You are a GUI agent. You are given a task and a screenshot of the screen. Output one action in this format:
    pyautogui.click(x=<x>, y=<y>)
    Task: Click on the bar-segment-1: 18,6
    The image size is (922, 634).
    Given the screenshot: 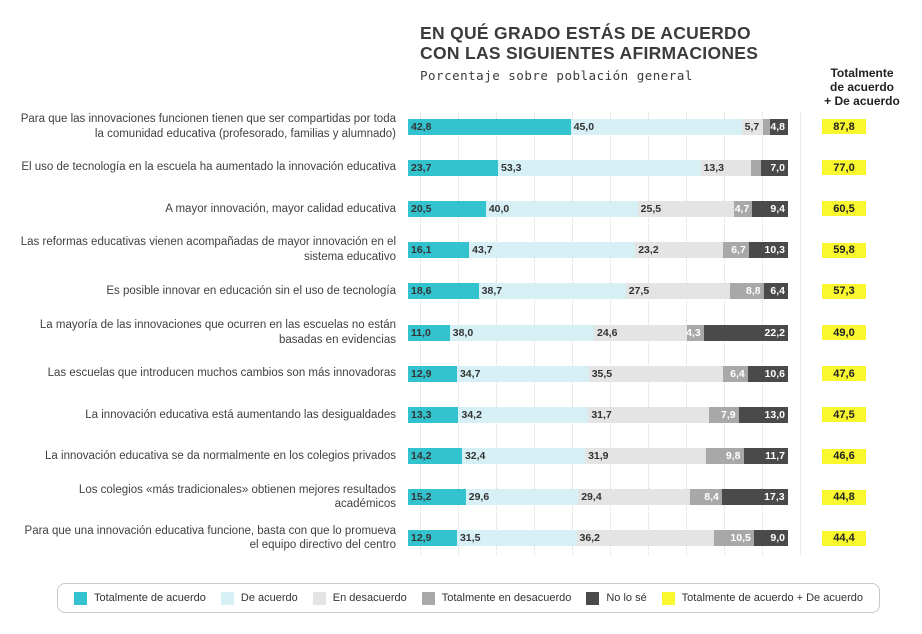 What is the action you would take?
    pyautogui.click(x=443, y=291)
    